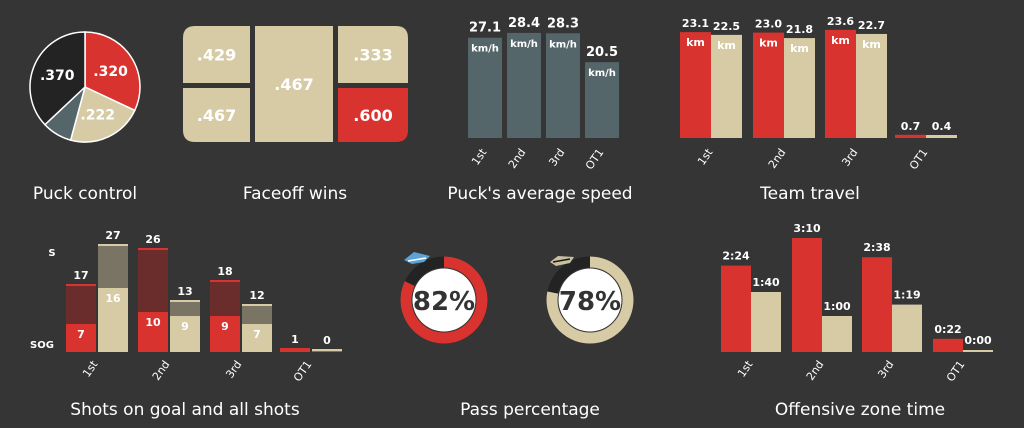 This screenshot has height=428, width=1024. What do you see at coordinates (860, 410) in the screenshot?
I see `caption-oz-time: Offensive zone time` at bounding box center [860, 410].